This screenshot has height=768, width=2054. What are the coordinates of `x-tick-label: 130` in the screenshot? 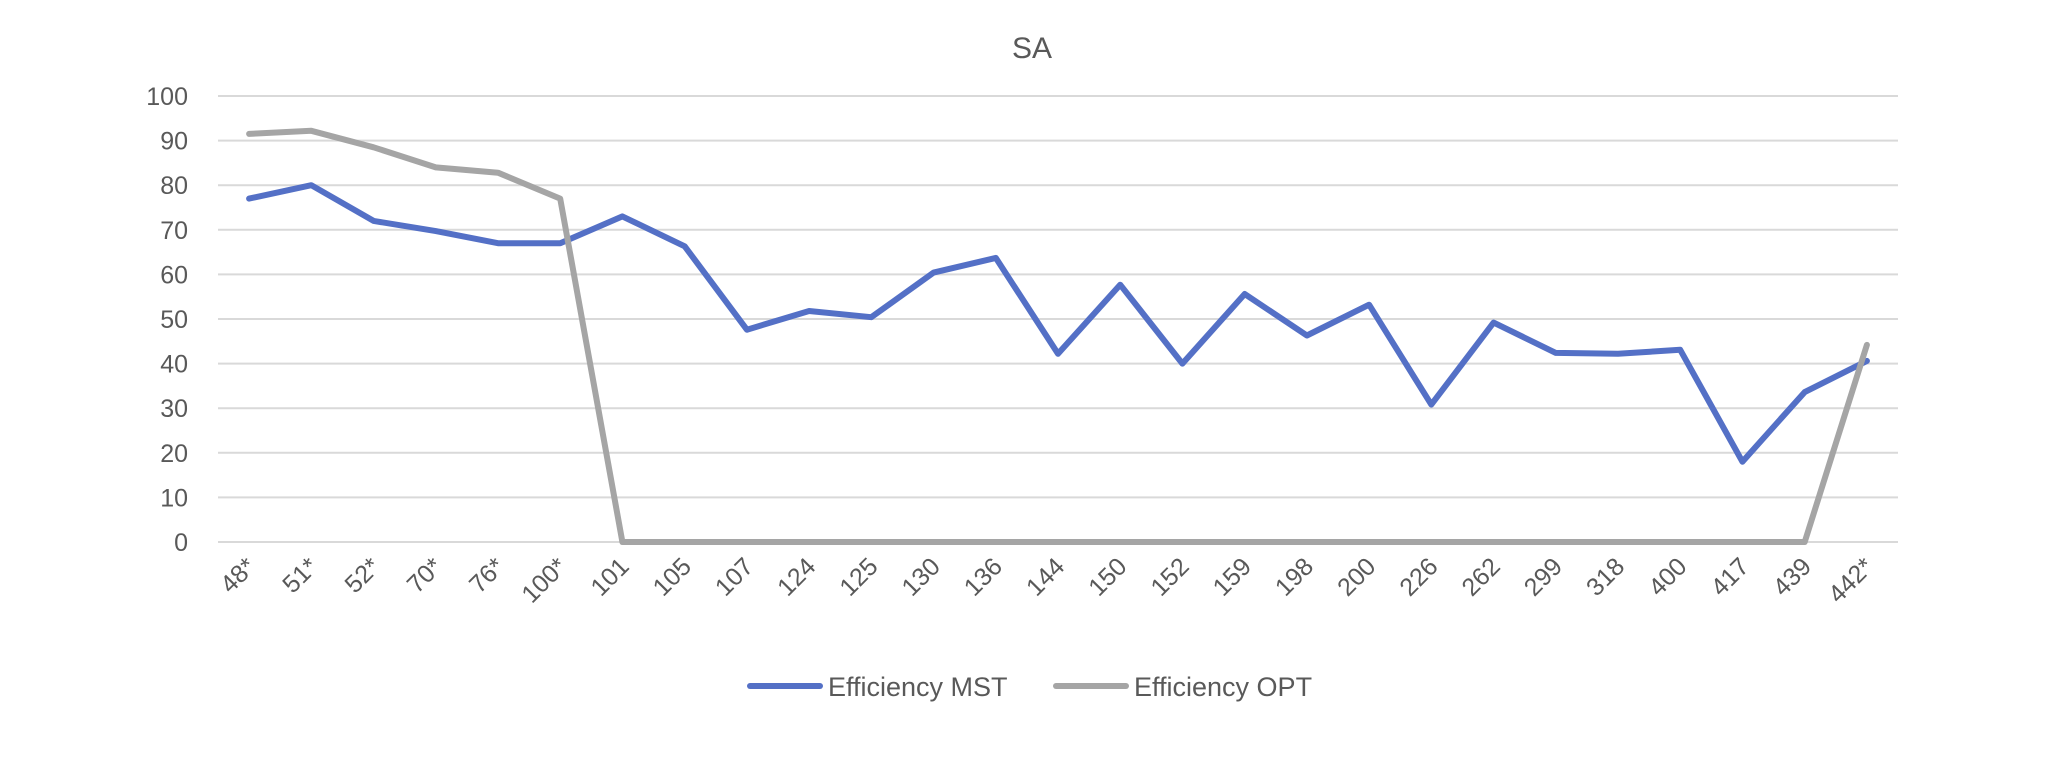 It's located at (920, 576).